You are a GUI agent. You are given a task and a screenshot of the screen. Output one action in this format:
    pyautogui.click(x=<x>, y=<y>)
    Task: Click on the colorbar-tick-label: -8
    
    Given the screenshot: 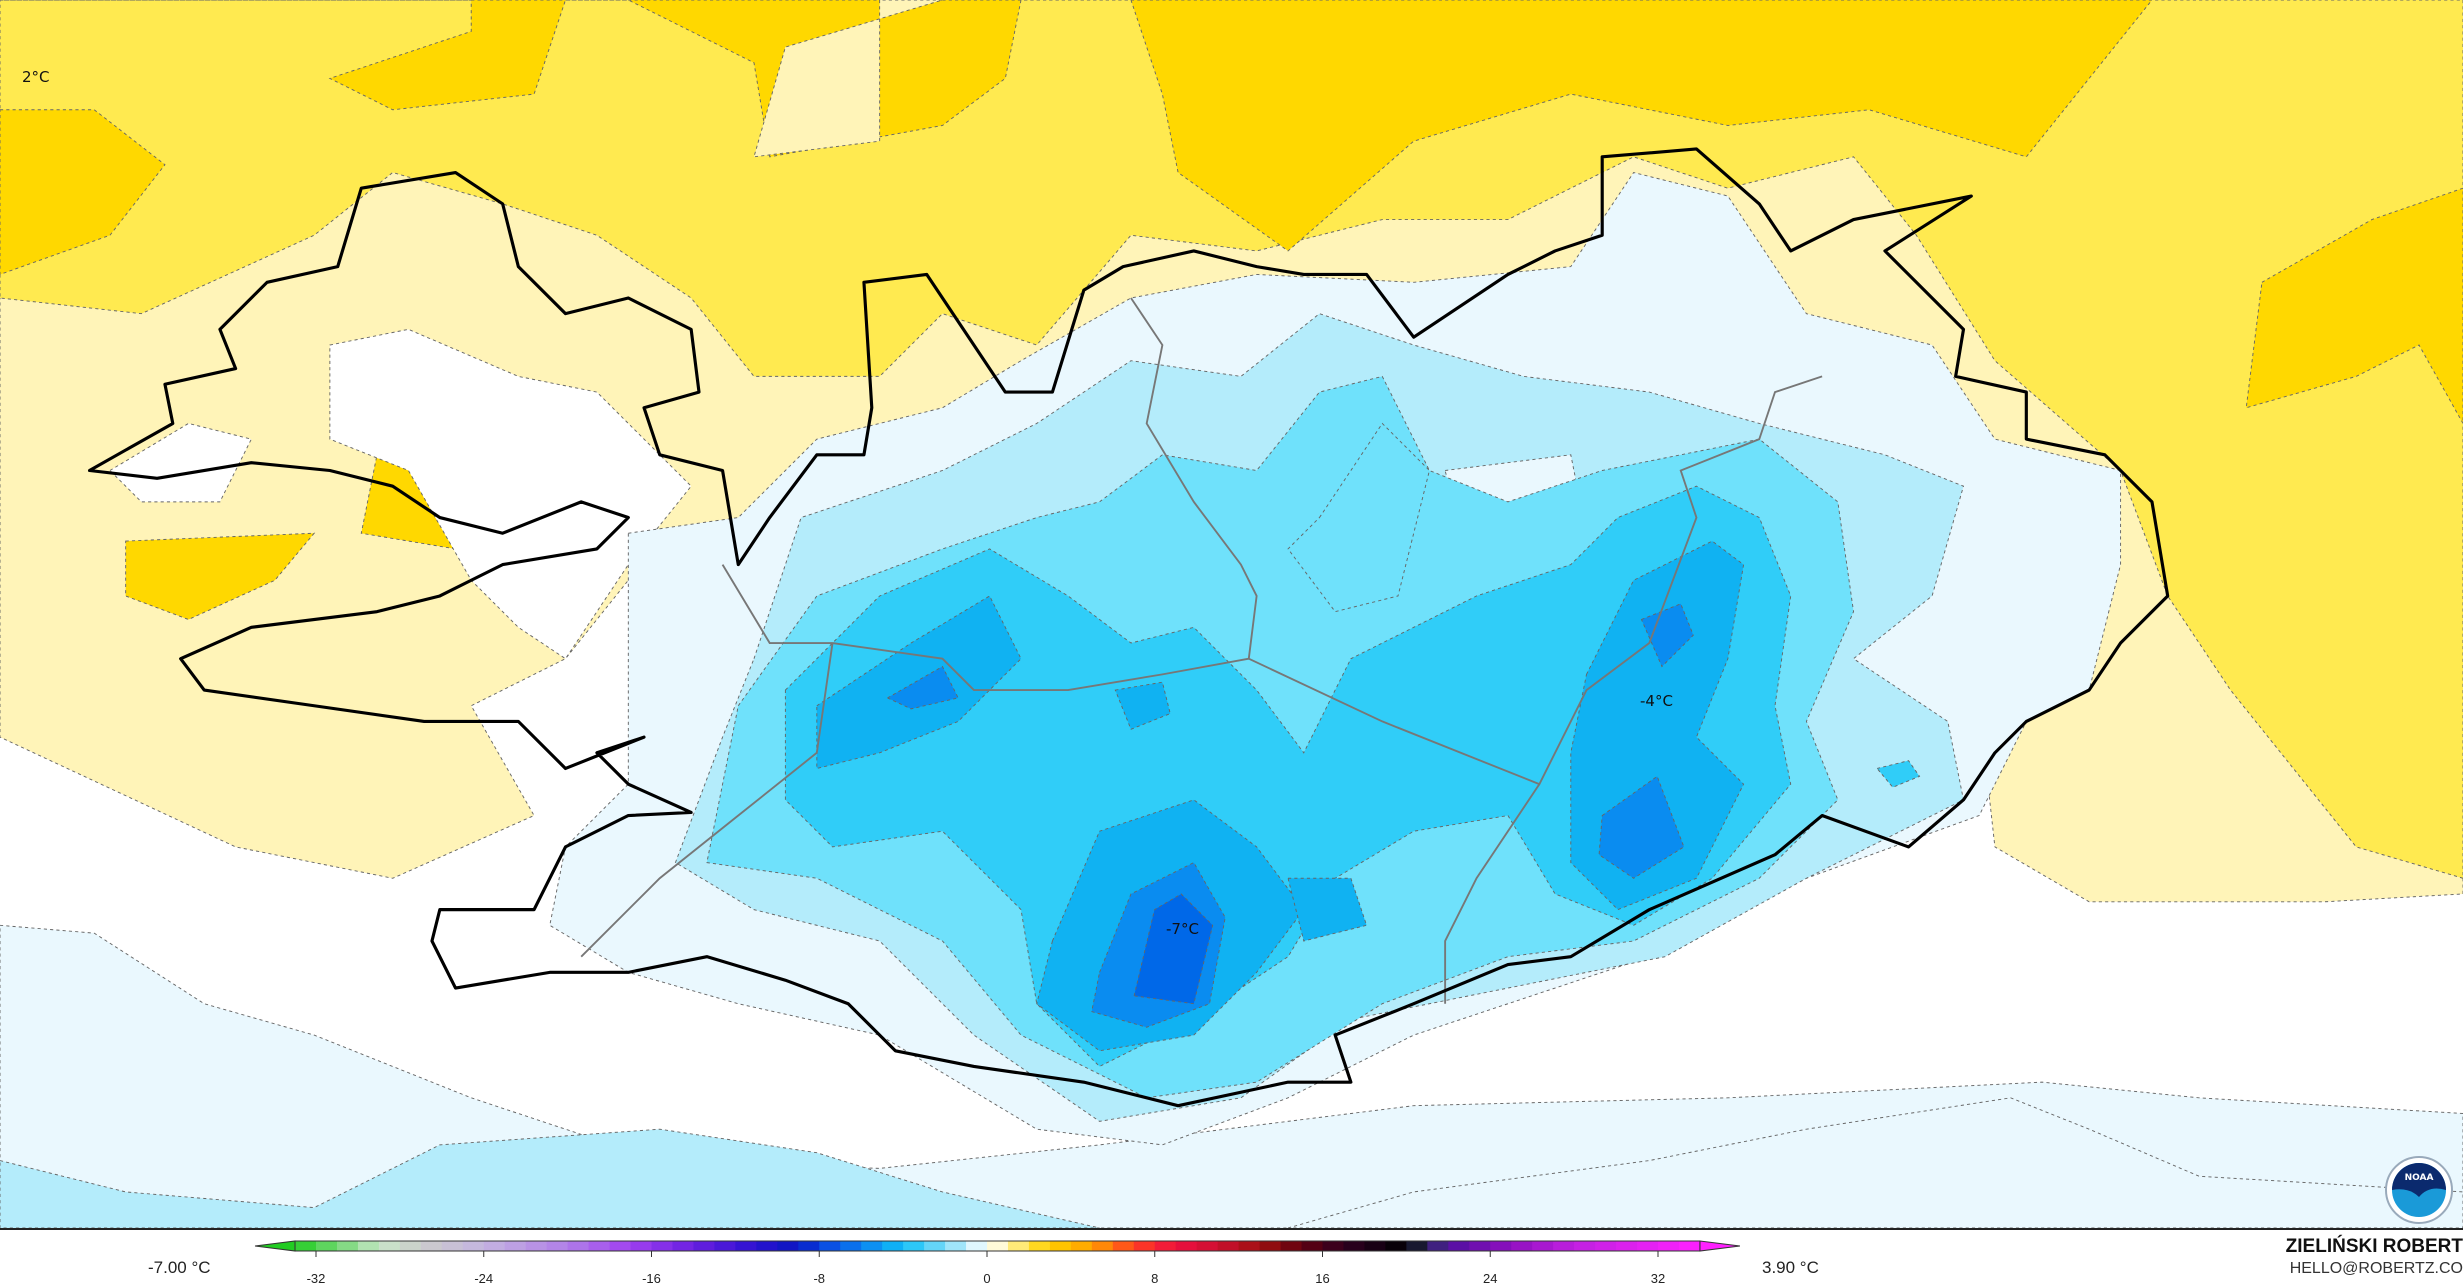 What is the action you would take?
    pyautogui.click(x=819, y=1278)
    